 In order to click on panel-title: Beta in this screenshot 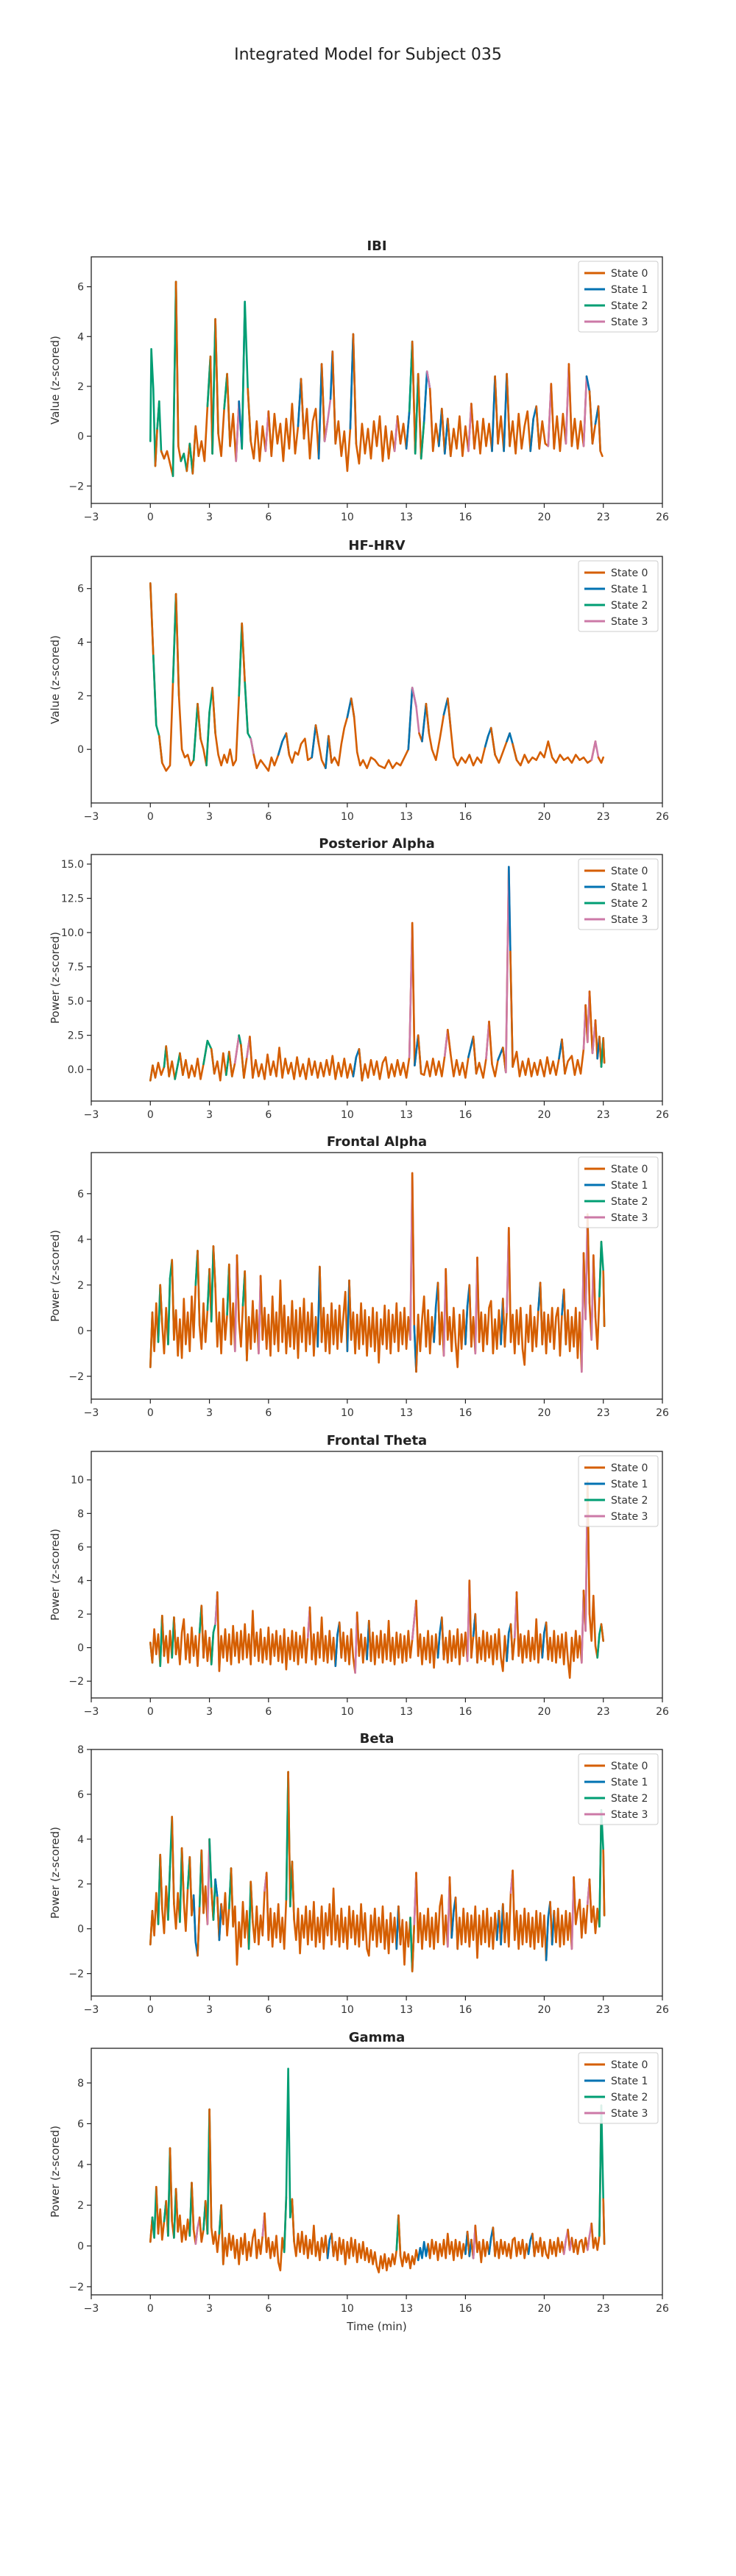, I will do `click(377, 1739)`.